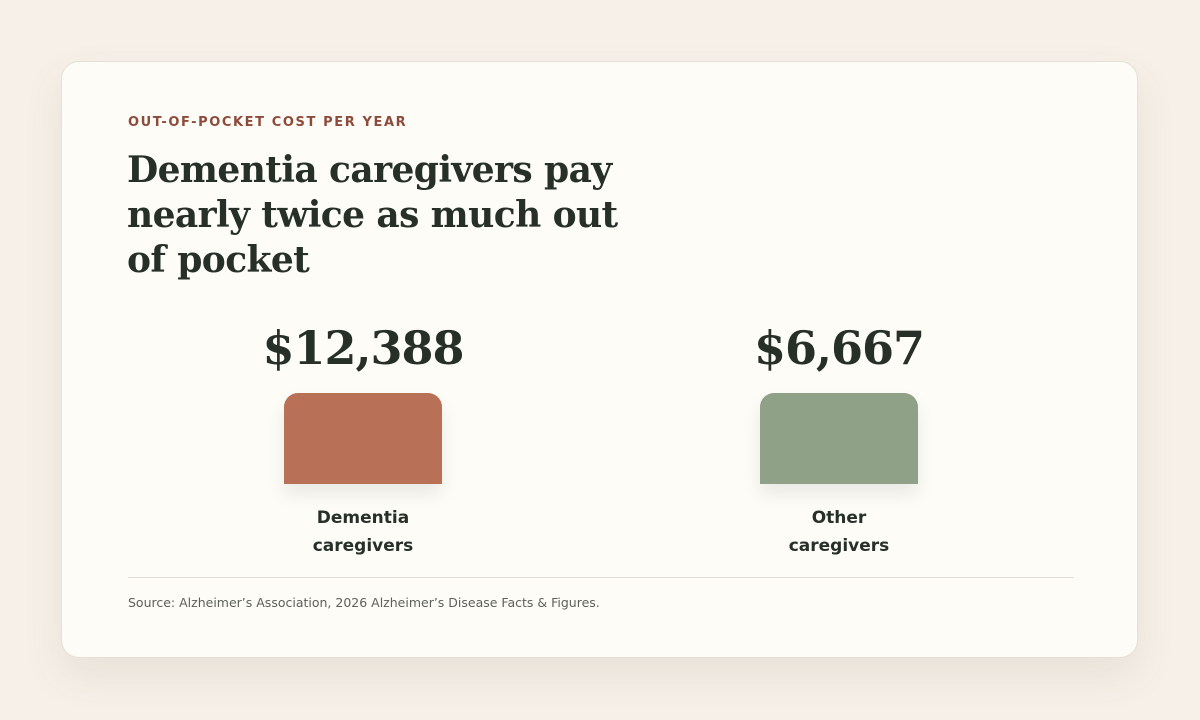 This screenshot has width=1200, height=720. I want to click on bar-other-caregivers, so click(839, 438).